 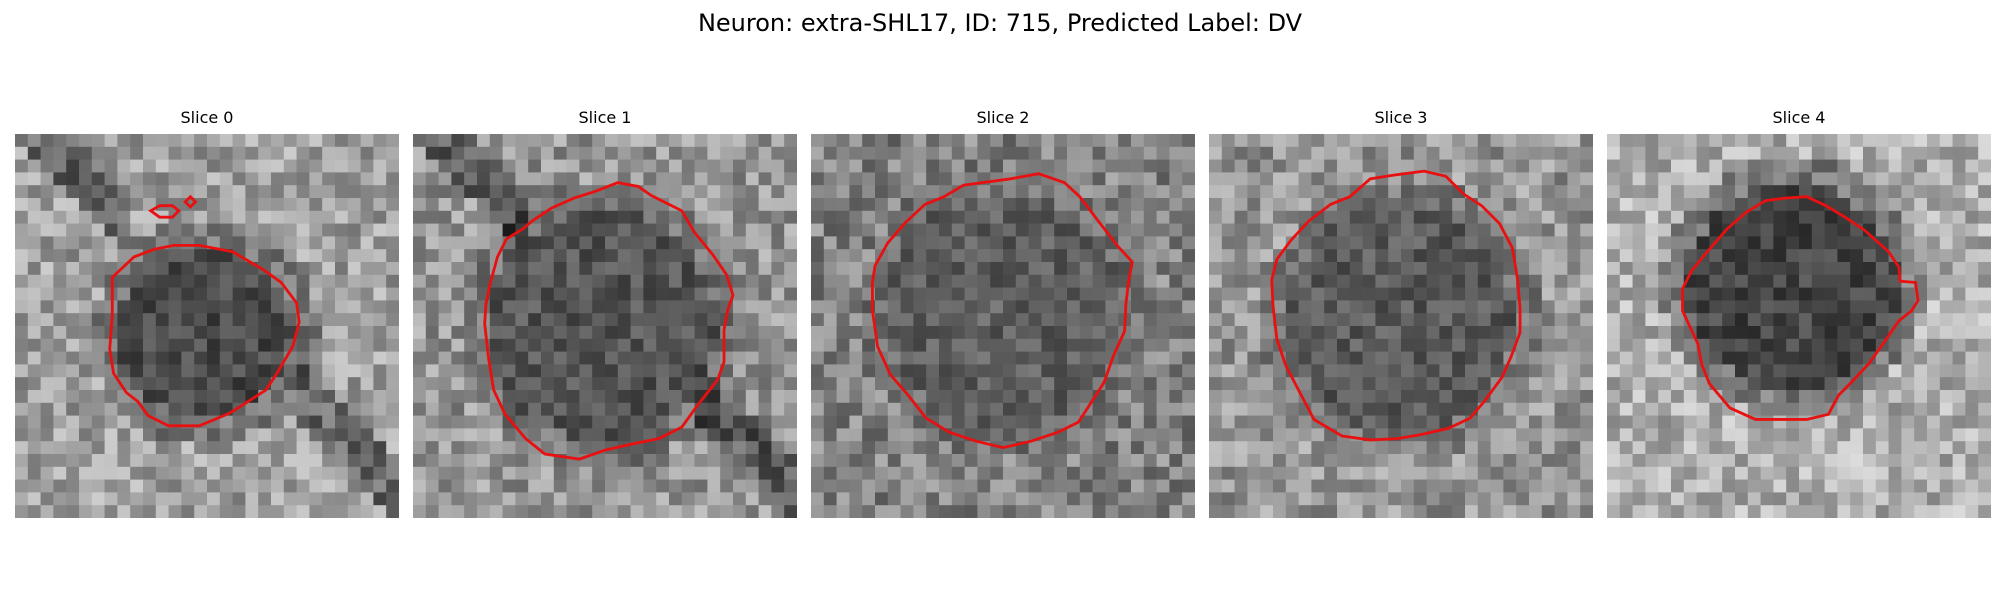 I want to click on slice-panel-0: Slice 0, so click(x=207, y=313).